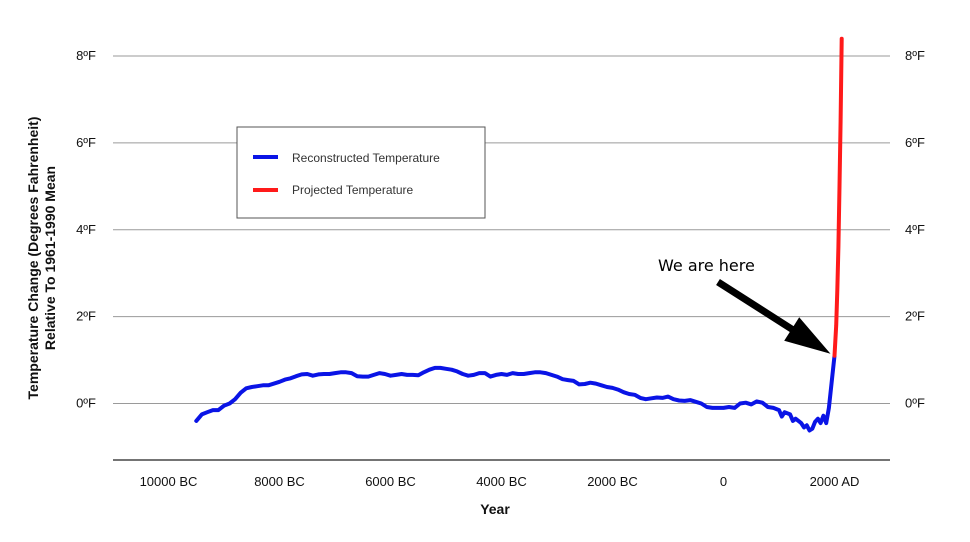 Image resolution: width=970 pixels, height=542 pixels. Describe the element at coordinates (838, 197) in the screenshot. I see `series-line-projected-temperature` at that location.